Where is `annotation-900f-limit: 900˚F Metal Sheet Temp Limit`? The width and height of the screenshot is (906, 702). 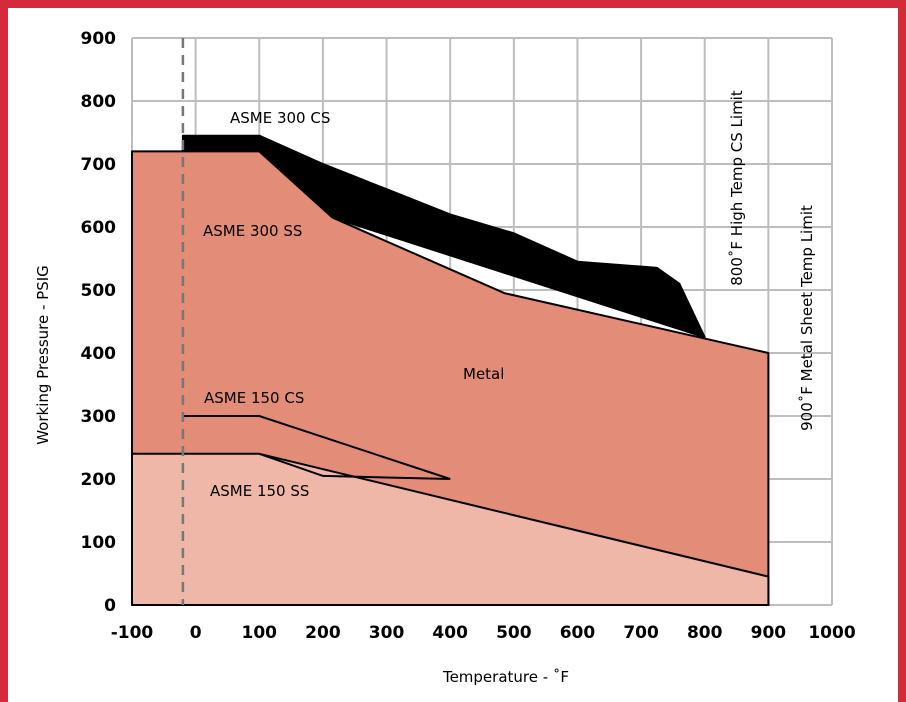
annotation-900f-limit: 900˚F Metal Sheet Temp Limit is located at coordinates (807, 318).